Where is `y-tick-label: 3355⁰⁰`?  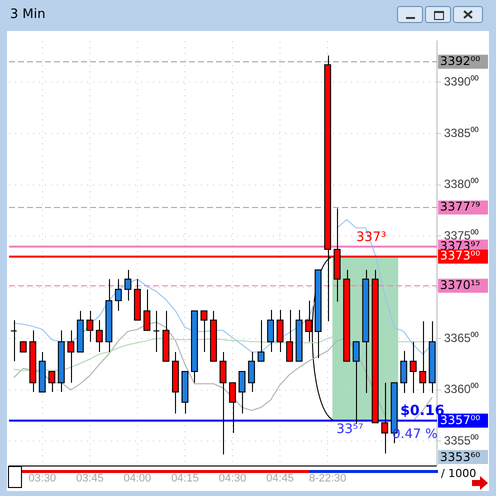 y-tick-label: 3355⁰⁰ is located at coordinates (461, 441).